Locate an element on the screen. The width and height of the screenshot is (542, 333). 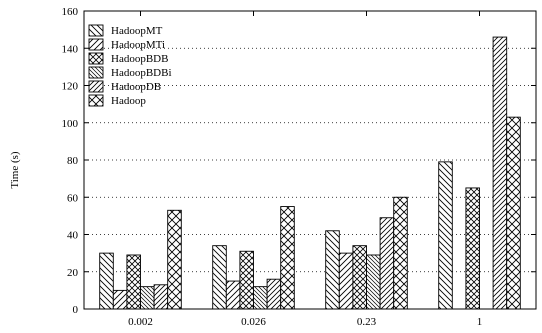
bar-hadoopdb-0.23 is located at coordinates (387, 263).